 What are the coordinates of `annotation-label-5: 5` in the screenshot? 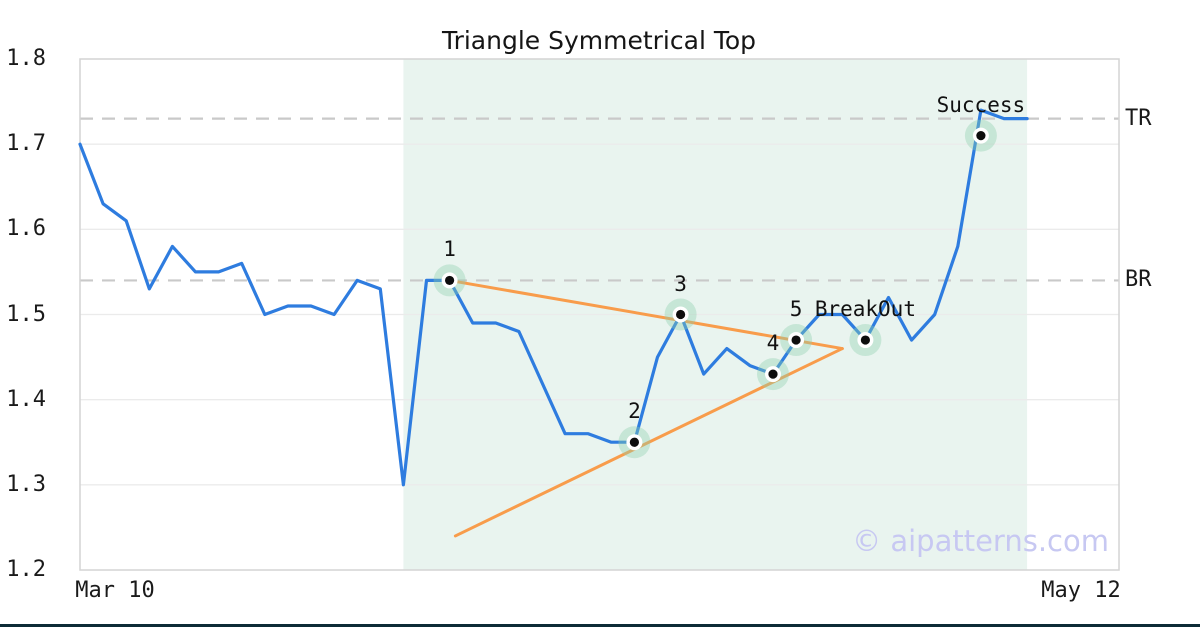 It's located at (796, 309).